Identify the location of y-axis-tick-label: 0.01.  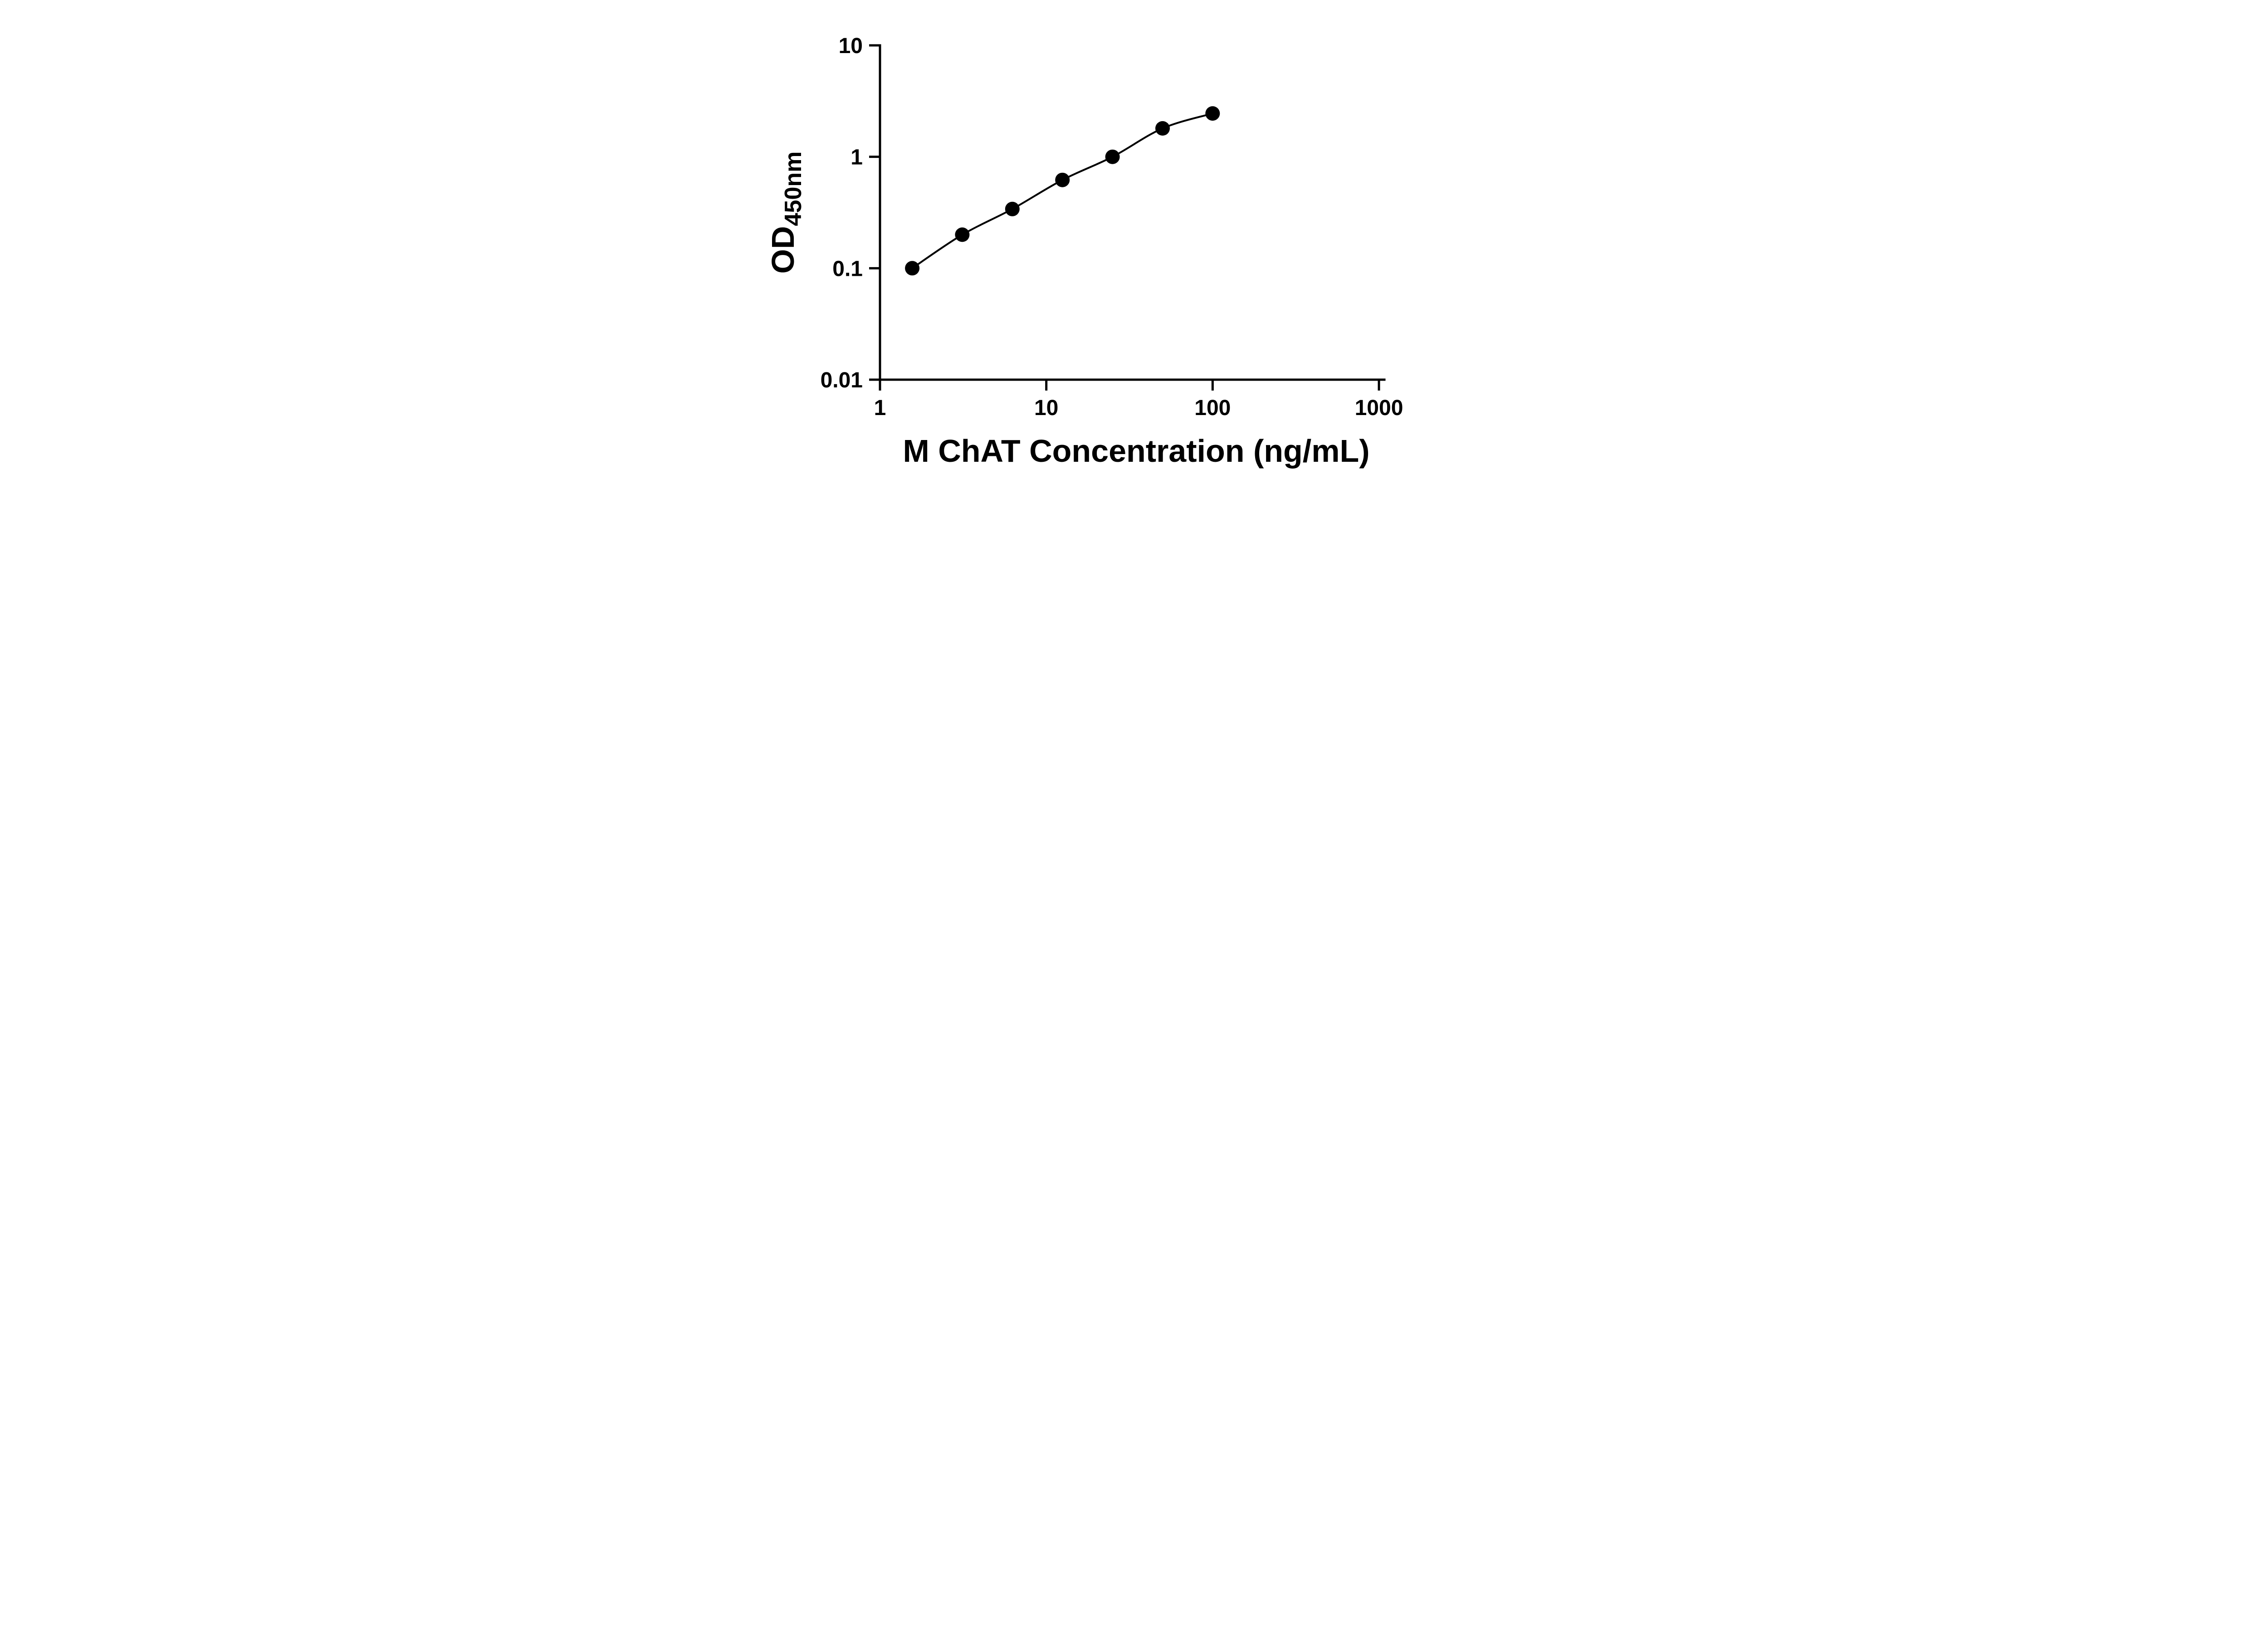
(842, 380).